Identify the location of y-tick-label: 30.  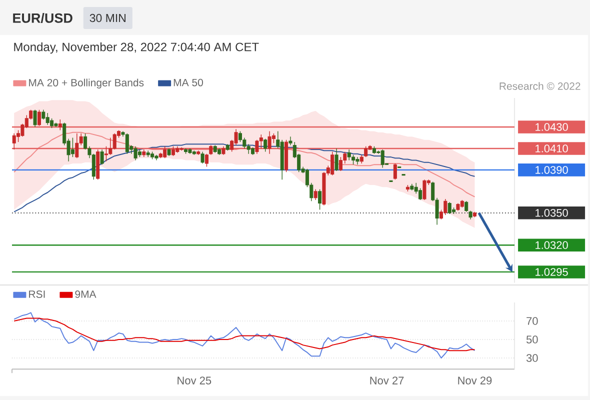
(532, 358).